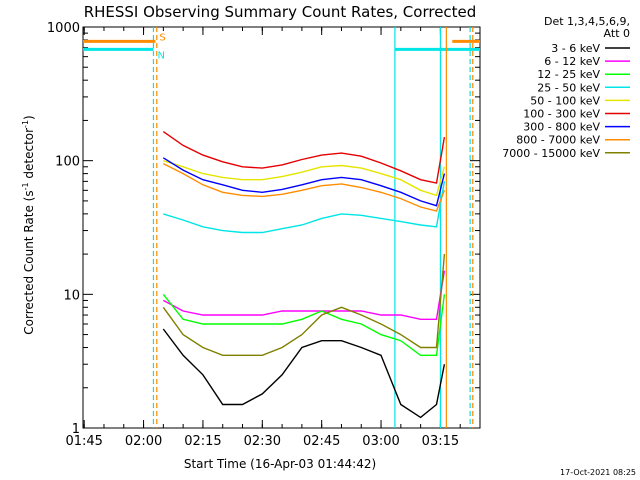 This screenshot has width=640, height=480. What do you see at coordinates (561, 127) in the screenshot?
I see `legend-entry-label: 300 - 800 keV` at bounding box center [561, 127].